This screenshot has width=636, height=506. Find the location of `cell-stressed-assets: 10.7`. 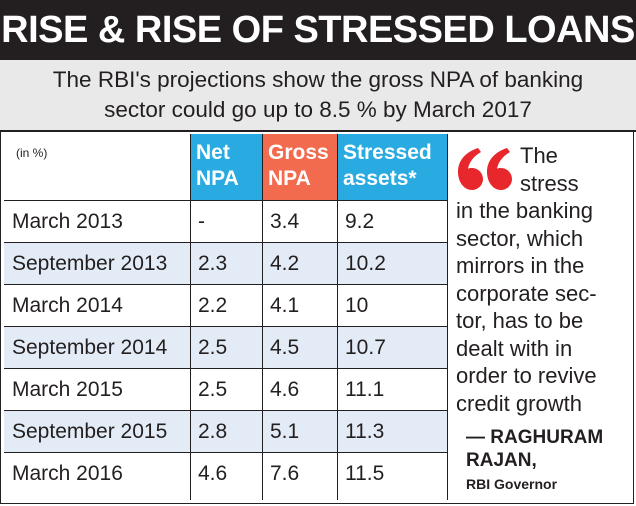

cell-stressed-assets: 10.7 is located at coordinates (365, 347).